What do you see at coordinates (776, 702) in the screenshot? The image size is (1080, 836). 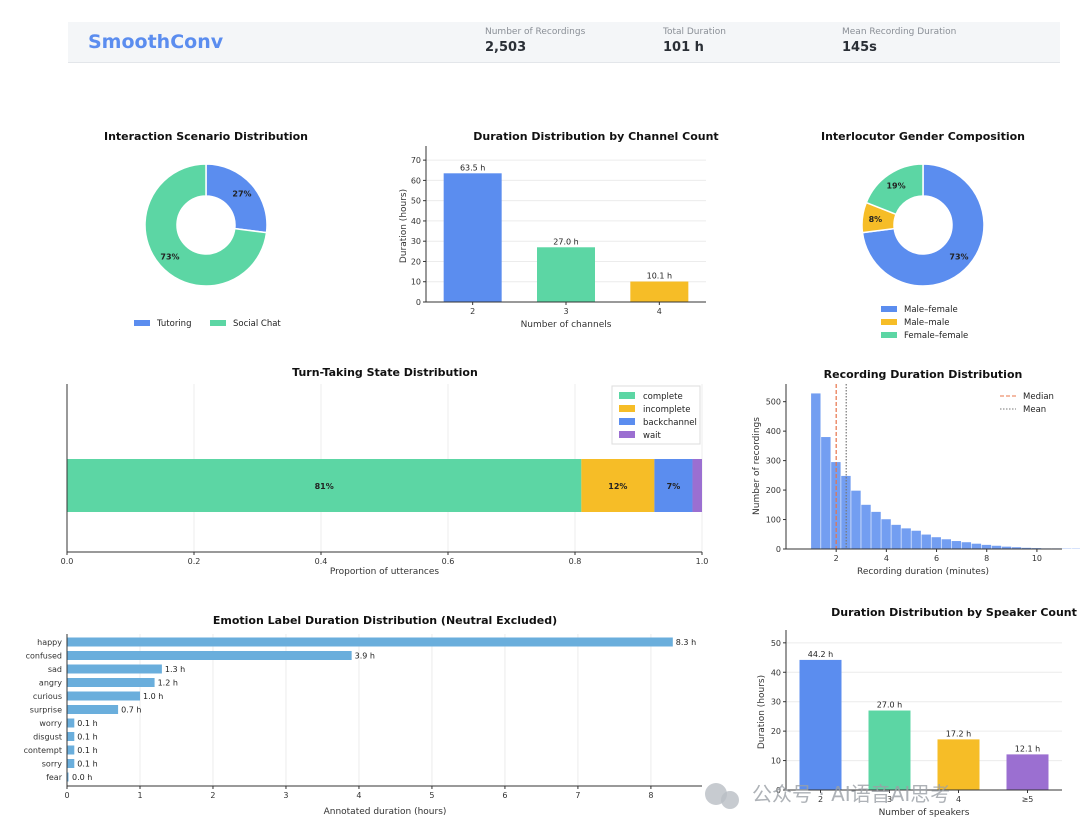 I see `y-tick-label: 30` at bounding box center [776, 702].